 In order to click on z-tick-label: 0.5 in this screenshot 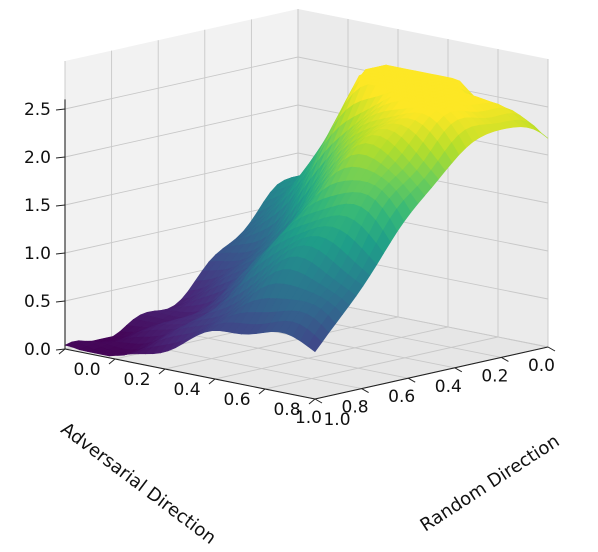, I will do `click(37, 302)`.